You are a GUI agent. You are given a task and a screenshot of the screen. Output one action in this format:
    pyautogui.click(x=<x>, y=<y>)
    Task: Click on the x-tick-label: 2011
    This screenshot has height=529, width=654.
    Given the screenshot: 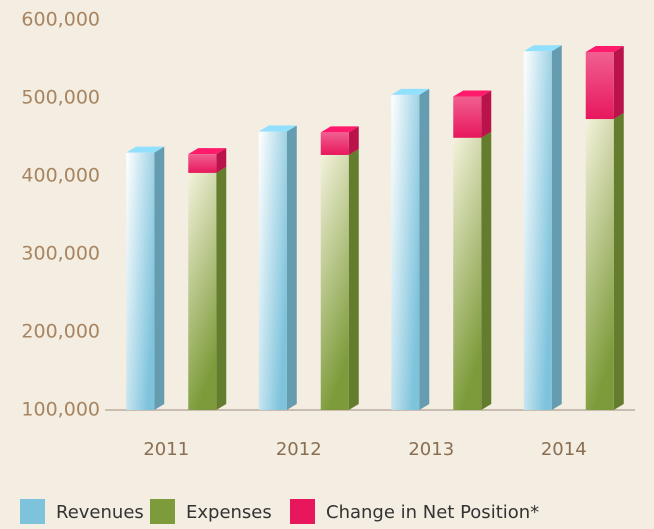 What is the action you would take?
    pyautogui.click(x=166, y=449)
    